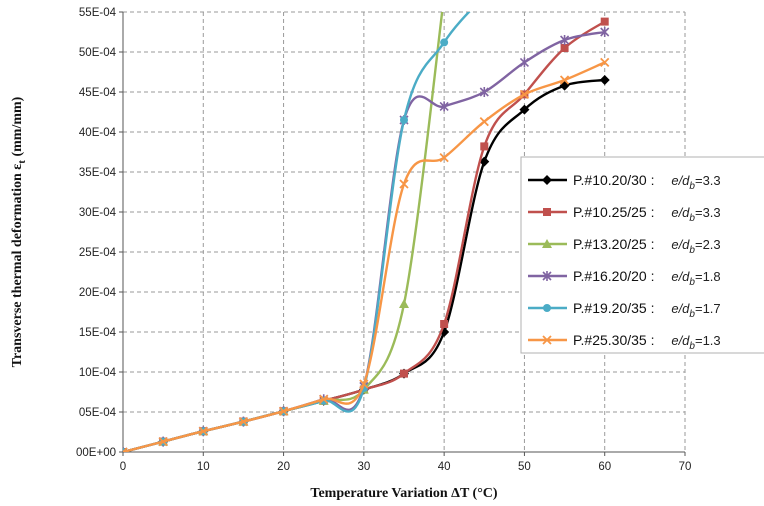  I want to click on y-tick-label: 15E-04, so click(98, 333).